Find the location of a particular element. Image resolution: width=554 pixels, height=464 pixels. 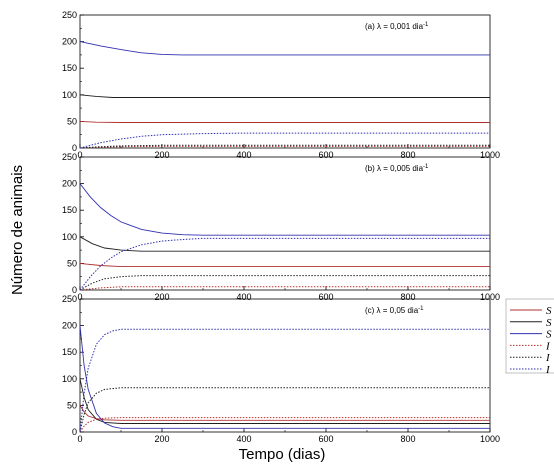

panel-annotation: (b) λ = 0,005 dia-1 is located at coordinates (397, 168).